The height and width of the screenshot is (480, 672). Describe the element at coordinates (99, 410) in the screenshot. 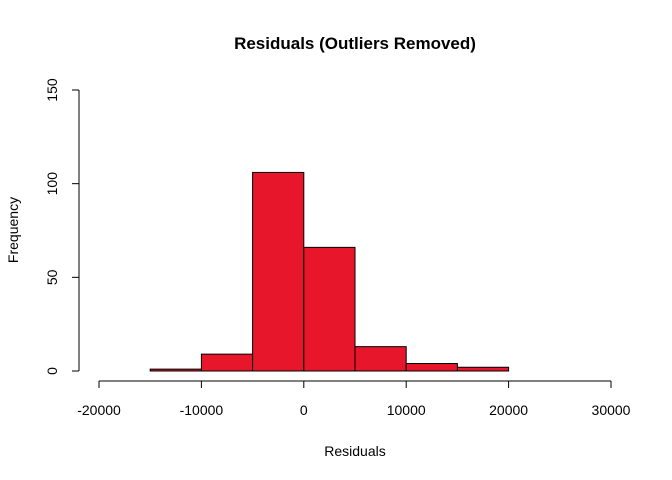

I see `x-tick-label: -20000` at that location.